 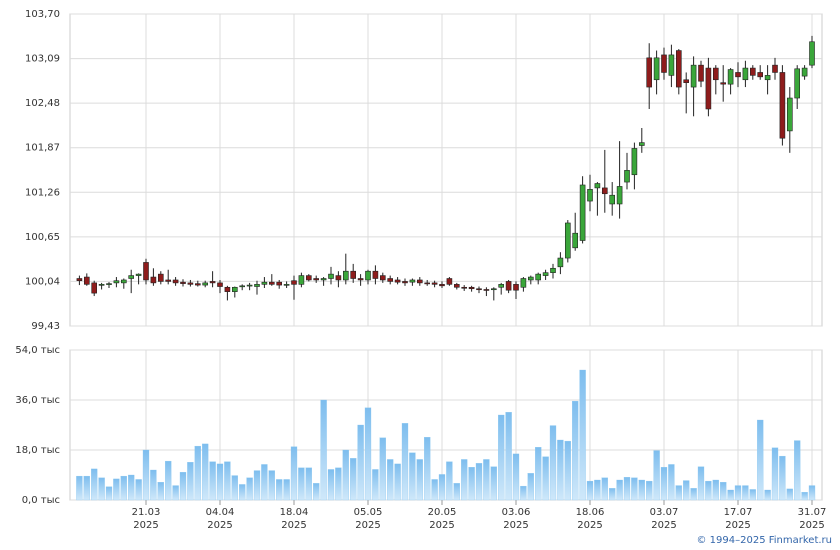 What do you see at coordinates (220, 519) in the screenshot?
I see `x-tick-label: 04.04 2025` at bounding box center [220, 519].